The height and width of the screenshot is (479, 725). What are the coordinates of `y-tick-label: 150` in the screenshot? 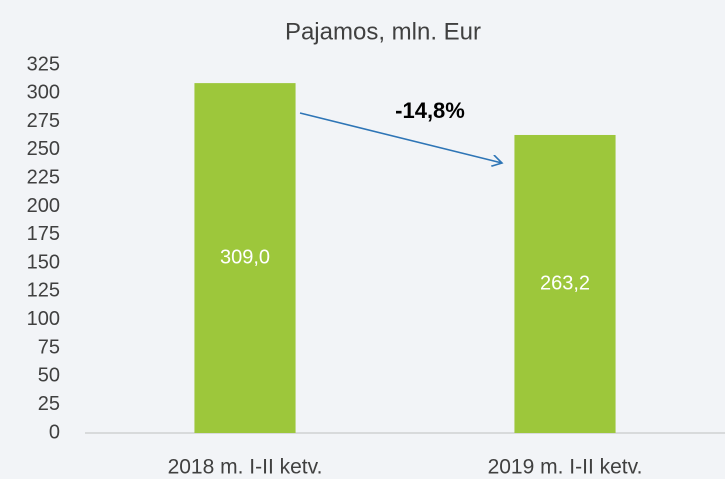 It's located at (43, 262).